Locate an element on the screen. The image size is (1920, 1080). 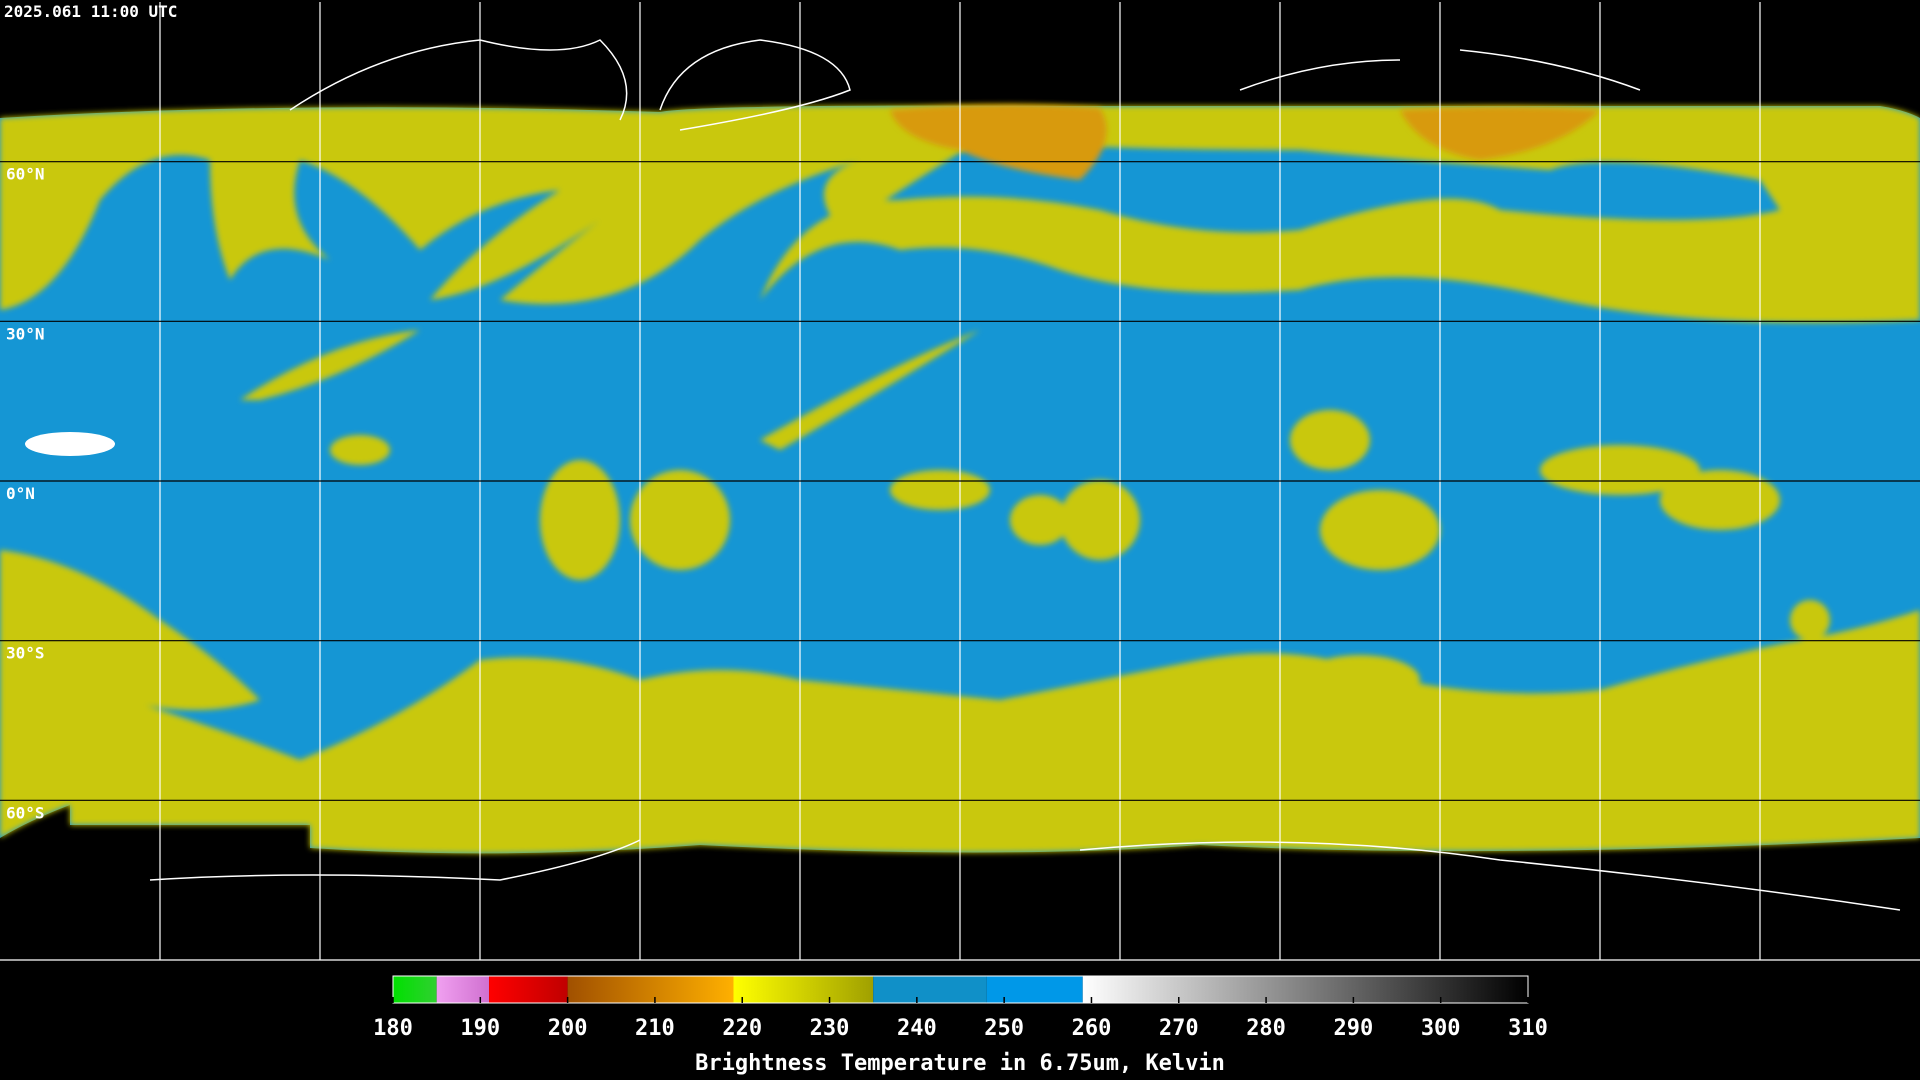
colorbar-tick-label: 210 is located at coordinates (655, 1028).